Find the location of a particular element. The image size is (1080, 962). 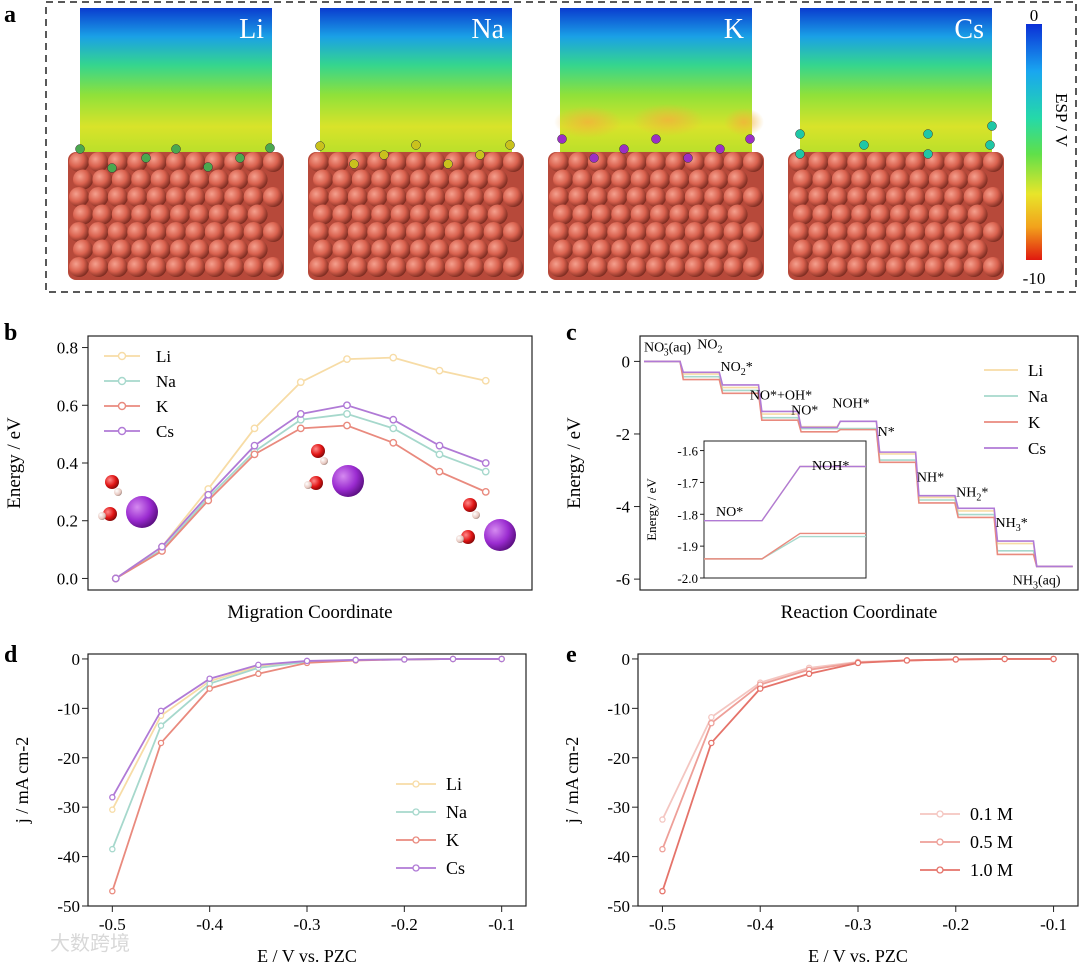

step-label: NO-3(aq) is located at coordinates (667, 348).